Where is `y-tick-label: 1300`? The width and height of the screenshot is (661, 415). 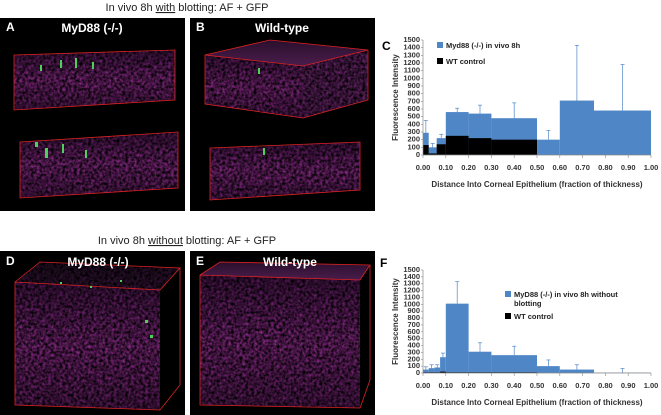
y-tick-label: 1300 is located at coordinates (411, 54).